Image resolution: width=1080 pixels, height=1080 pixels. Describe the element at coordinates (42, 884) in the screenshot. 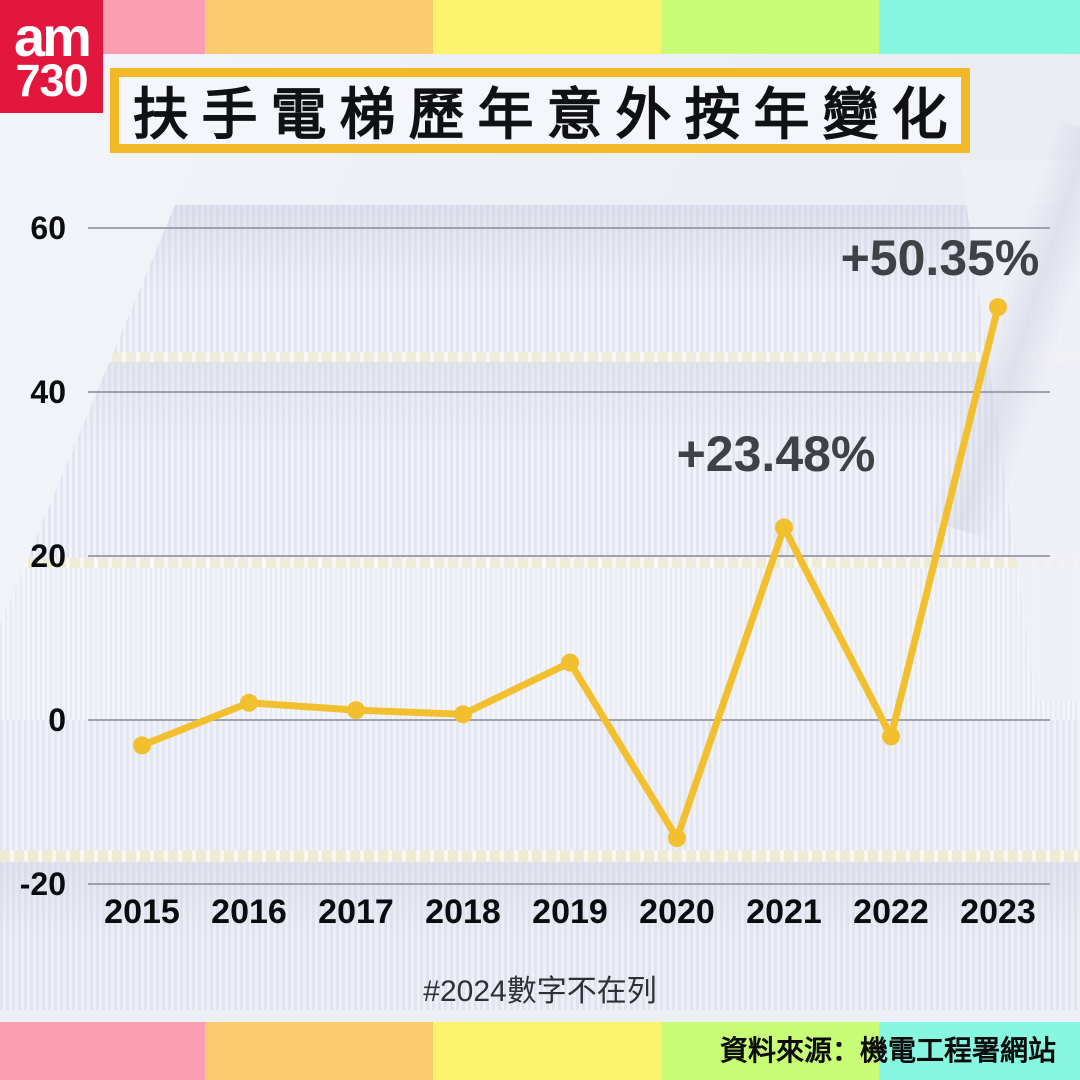

I see `y-axis-tick-label: -20` at that location.